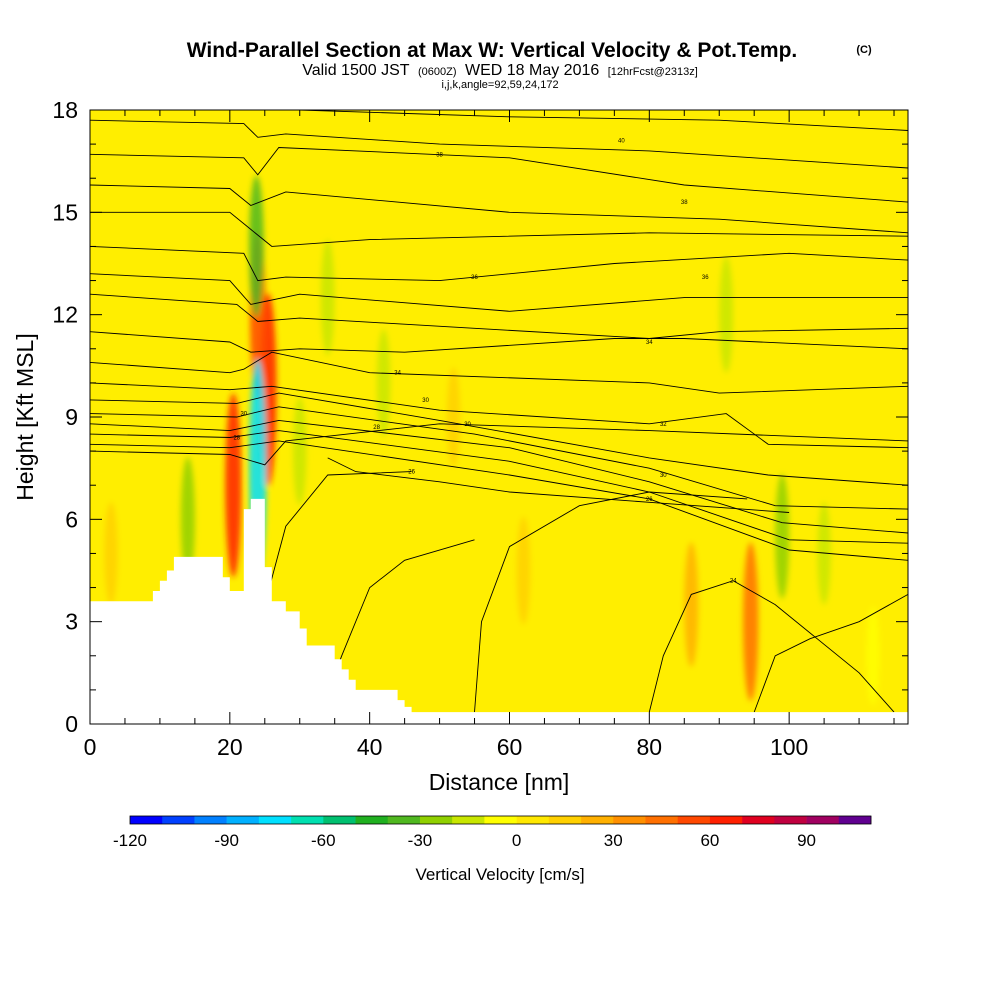 The height and width of the screenshot is (1000, 1000). I want to click on contour-label-6: 36, so click(705, 278).